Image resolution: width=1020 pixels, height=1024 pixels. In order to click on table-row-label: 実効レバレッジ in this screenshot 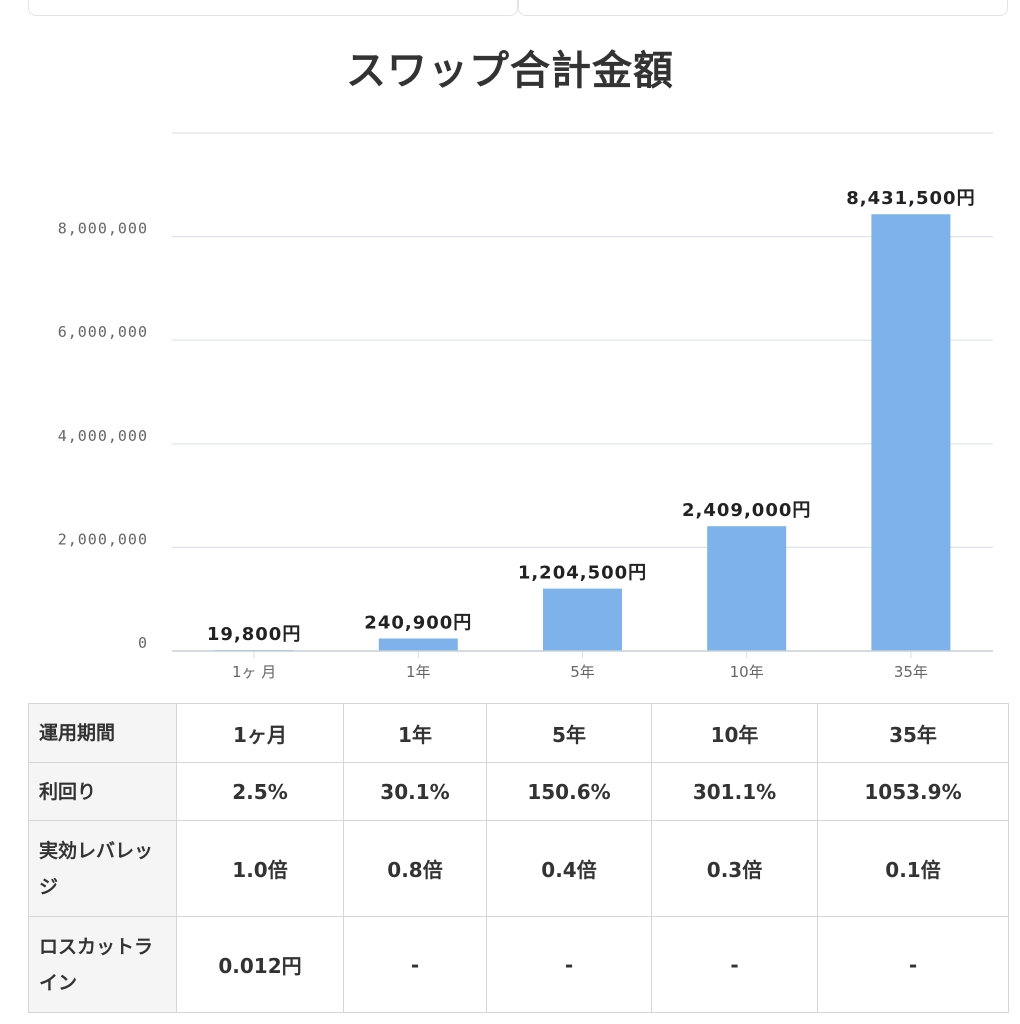, I will do `click(102, 868)`.